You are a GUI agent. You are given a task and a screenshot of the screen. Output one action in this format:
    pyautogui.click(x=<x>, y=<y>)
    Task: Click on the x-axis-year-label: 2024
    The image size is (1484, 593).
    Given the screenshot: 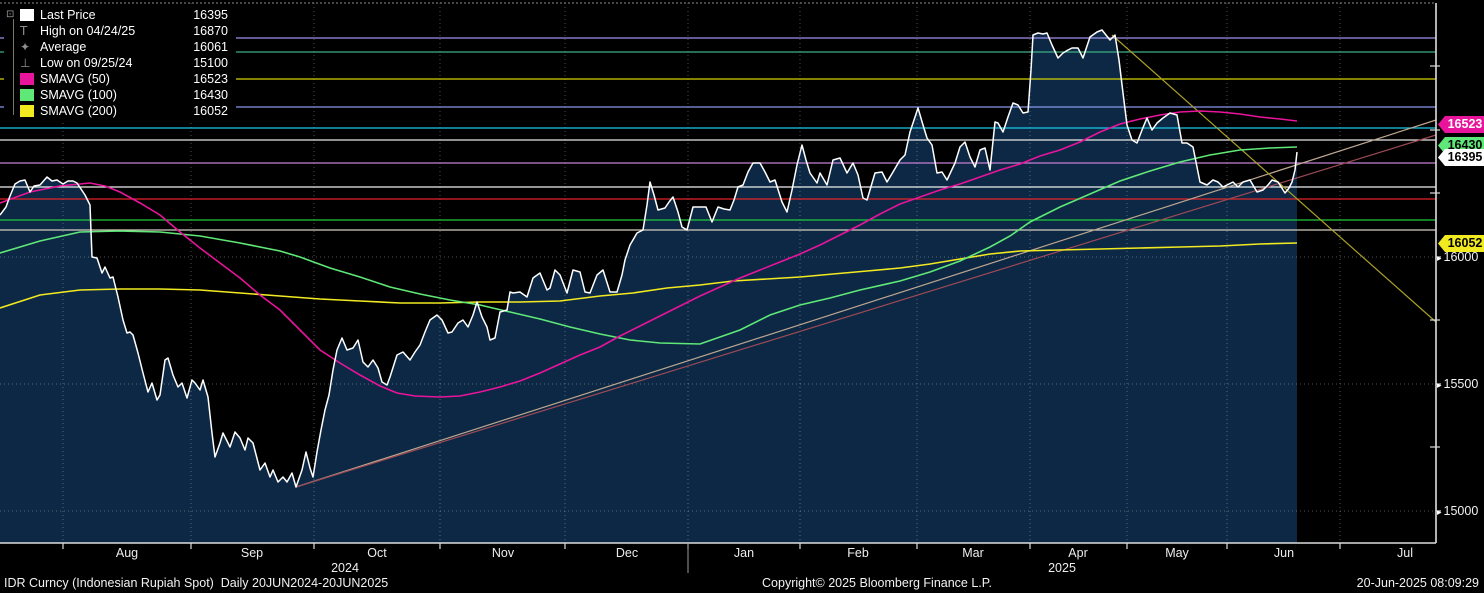 What is the action you would take?
    pyautogui.click(x=345, y=568)
    